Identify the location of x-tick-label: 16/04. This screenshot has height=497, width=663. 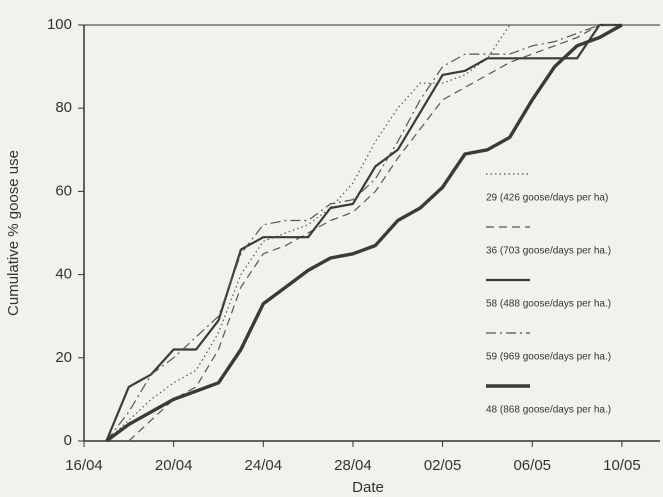
(84, 465).